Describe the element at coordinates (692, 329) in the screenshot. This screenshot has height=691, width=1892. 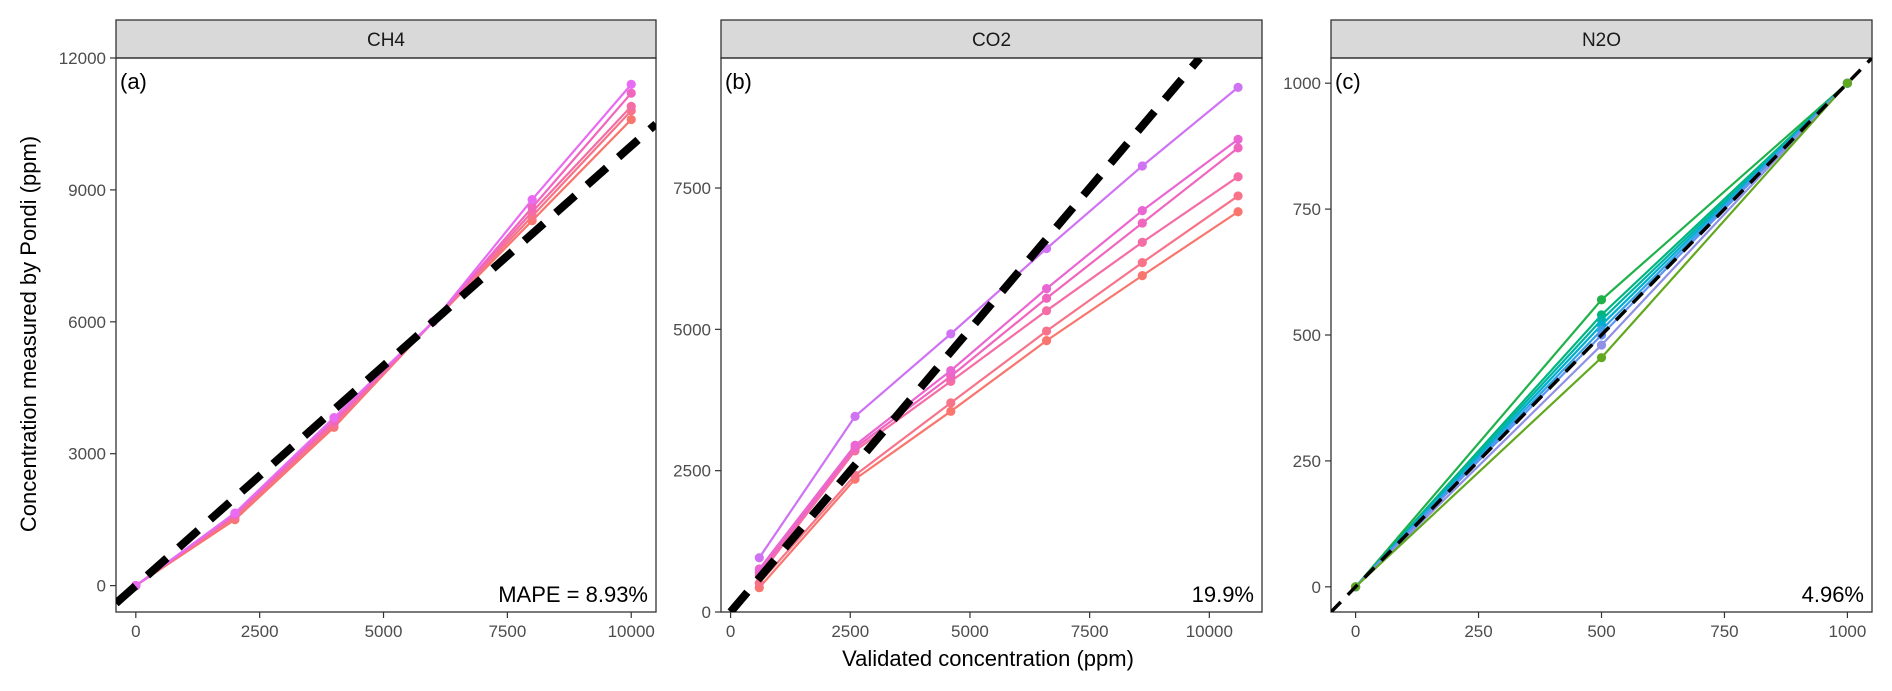
I see `y-tick-label: 5000` at that location.